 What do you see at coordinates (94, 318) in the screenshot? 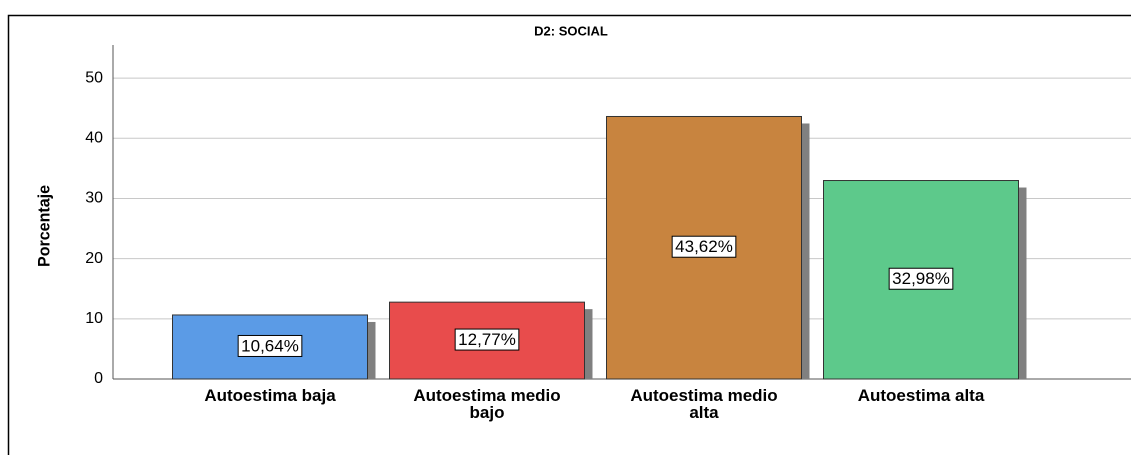
I see `y-tick-label: 10` at bounding box center [94, 318].